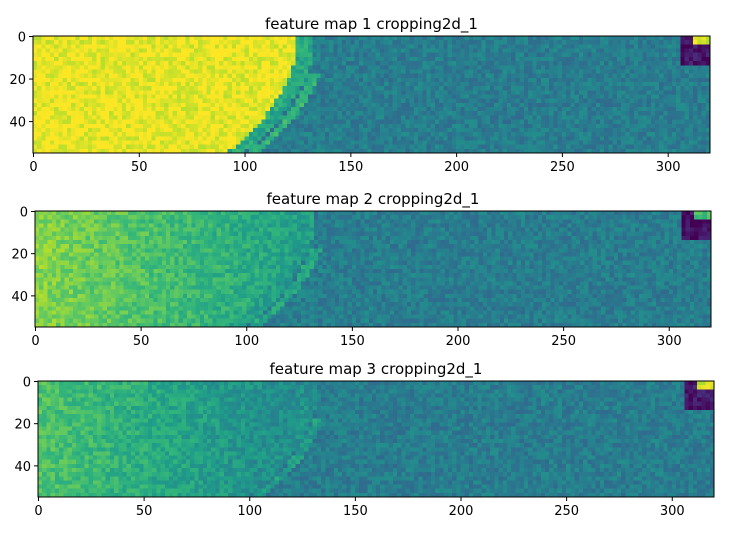  I want to click on subplot-title: feature map 2 cropping2d_1, so click(373, 199).